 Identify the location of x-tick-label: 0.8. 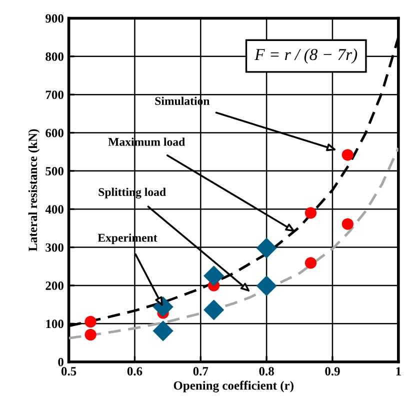
(266, 371).